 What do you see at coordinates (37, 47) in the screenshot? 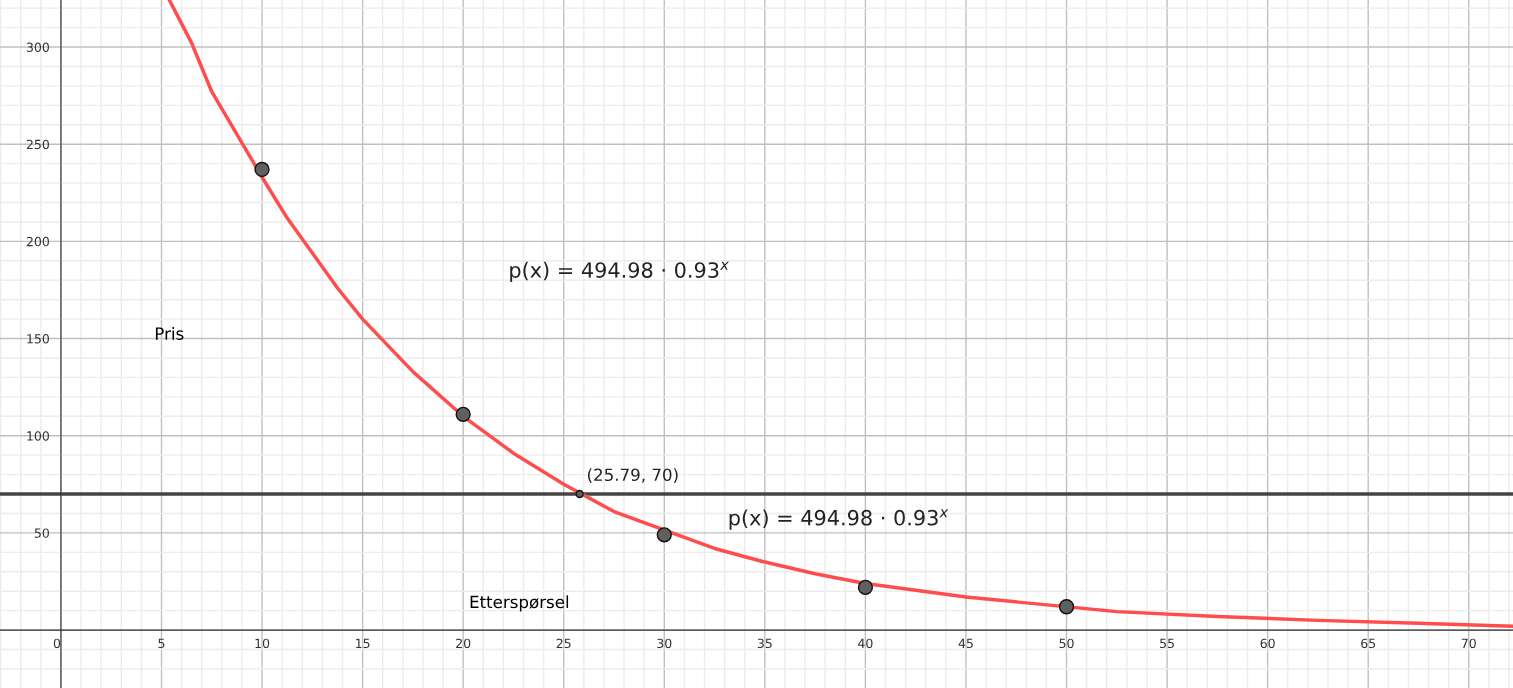
I see `y-tick-label: 300` at bounding box center [37, 47].